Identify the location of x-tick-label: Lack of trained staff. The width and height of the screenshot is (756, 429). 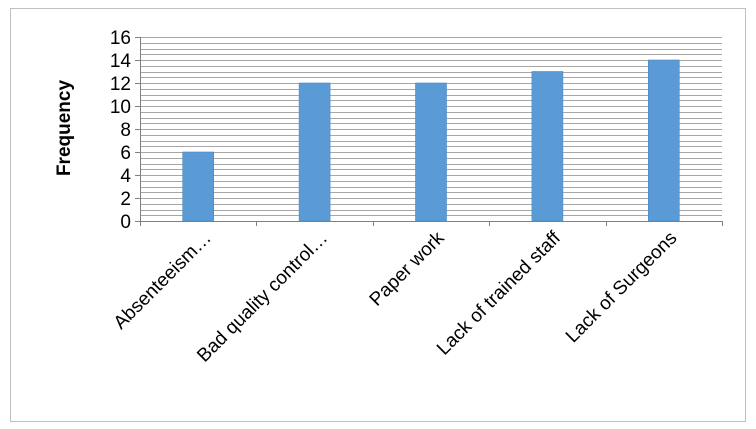
(499, 293).